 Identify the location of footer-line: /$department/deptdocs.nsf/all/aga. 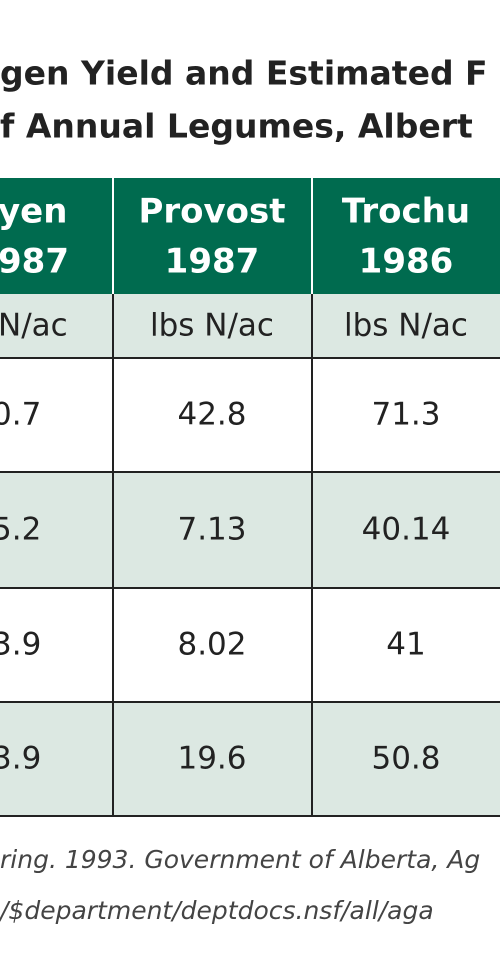
(217, 910).